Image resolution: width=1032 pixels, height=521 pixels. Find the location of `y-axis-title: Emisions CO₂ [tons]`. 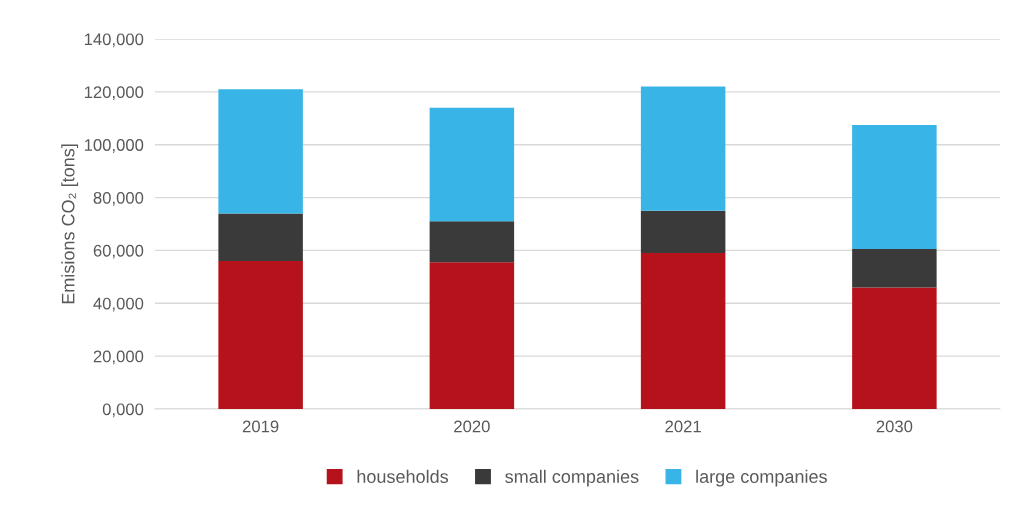

y-axis-title: Emisions CO₂ [tons] is located at coordinates (70, 224).